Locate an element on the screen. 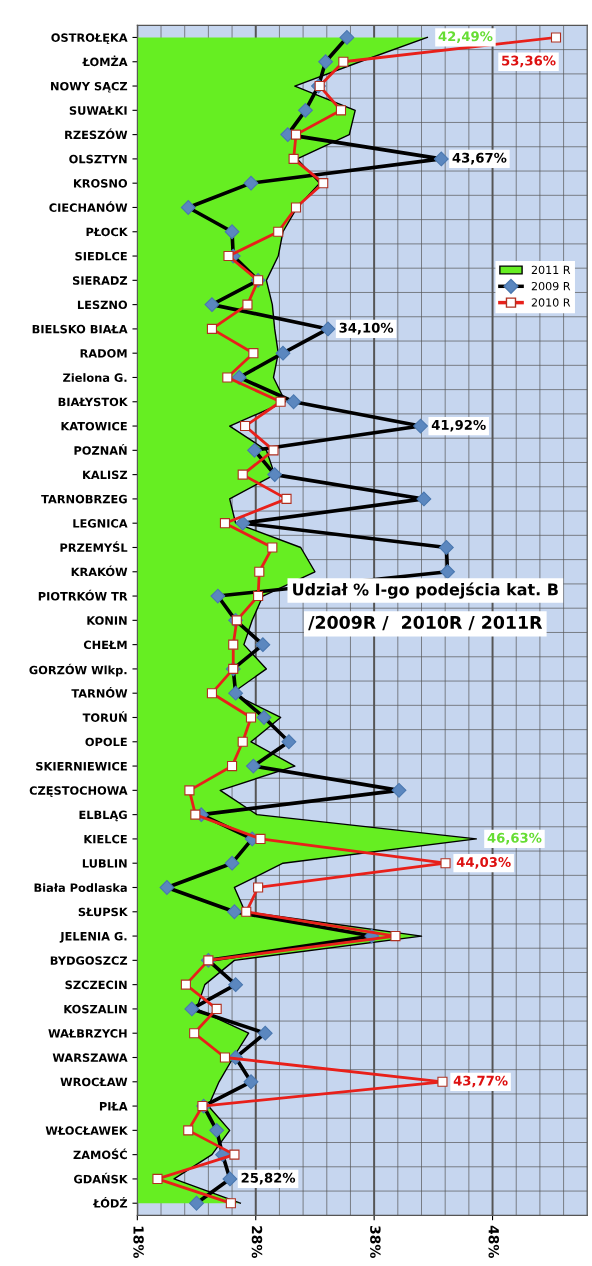 This screenshot has width=592, height=1266. y-tick-label: OPOLE is located at coordinates (106, 742).